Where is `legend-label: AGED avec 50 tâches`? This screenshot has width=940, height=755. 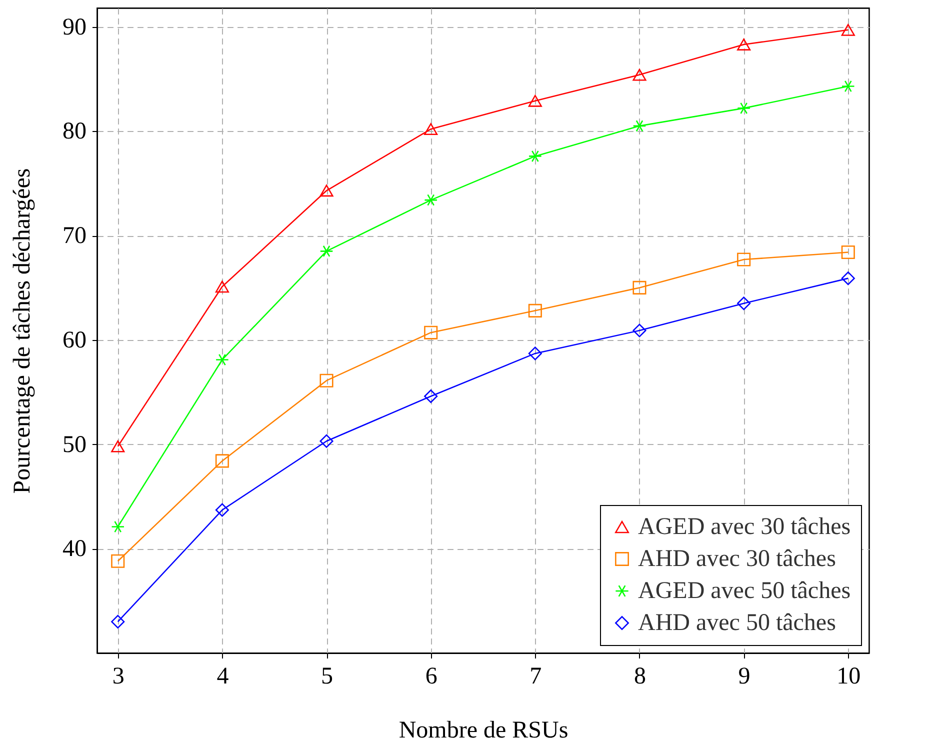 legend-label: AGED avec 50 tâches is located at coordinates (744, 591).